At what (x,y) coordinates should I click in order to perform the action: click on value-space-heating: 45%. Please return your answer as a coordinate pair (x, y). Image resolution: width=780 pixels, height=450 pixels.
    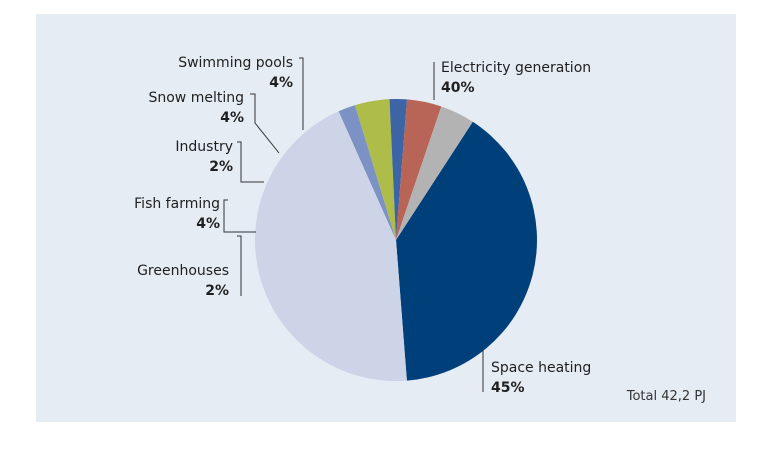
    Looking at the image, I should click on (508, 388).